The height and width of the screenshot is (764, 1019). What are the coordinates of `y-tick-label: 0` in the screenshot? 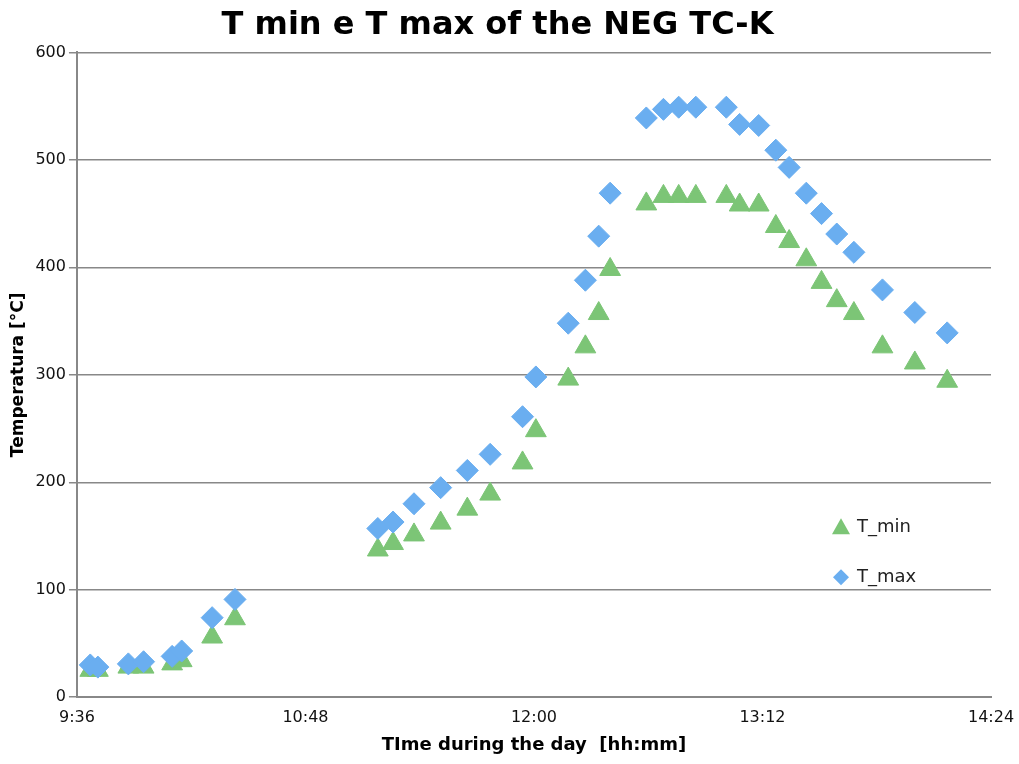 It's located at (60, 696).